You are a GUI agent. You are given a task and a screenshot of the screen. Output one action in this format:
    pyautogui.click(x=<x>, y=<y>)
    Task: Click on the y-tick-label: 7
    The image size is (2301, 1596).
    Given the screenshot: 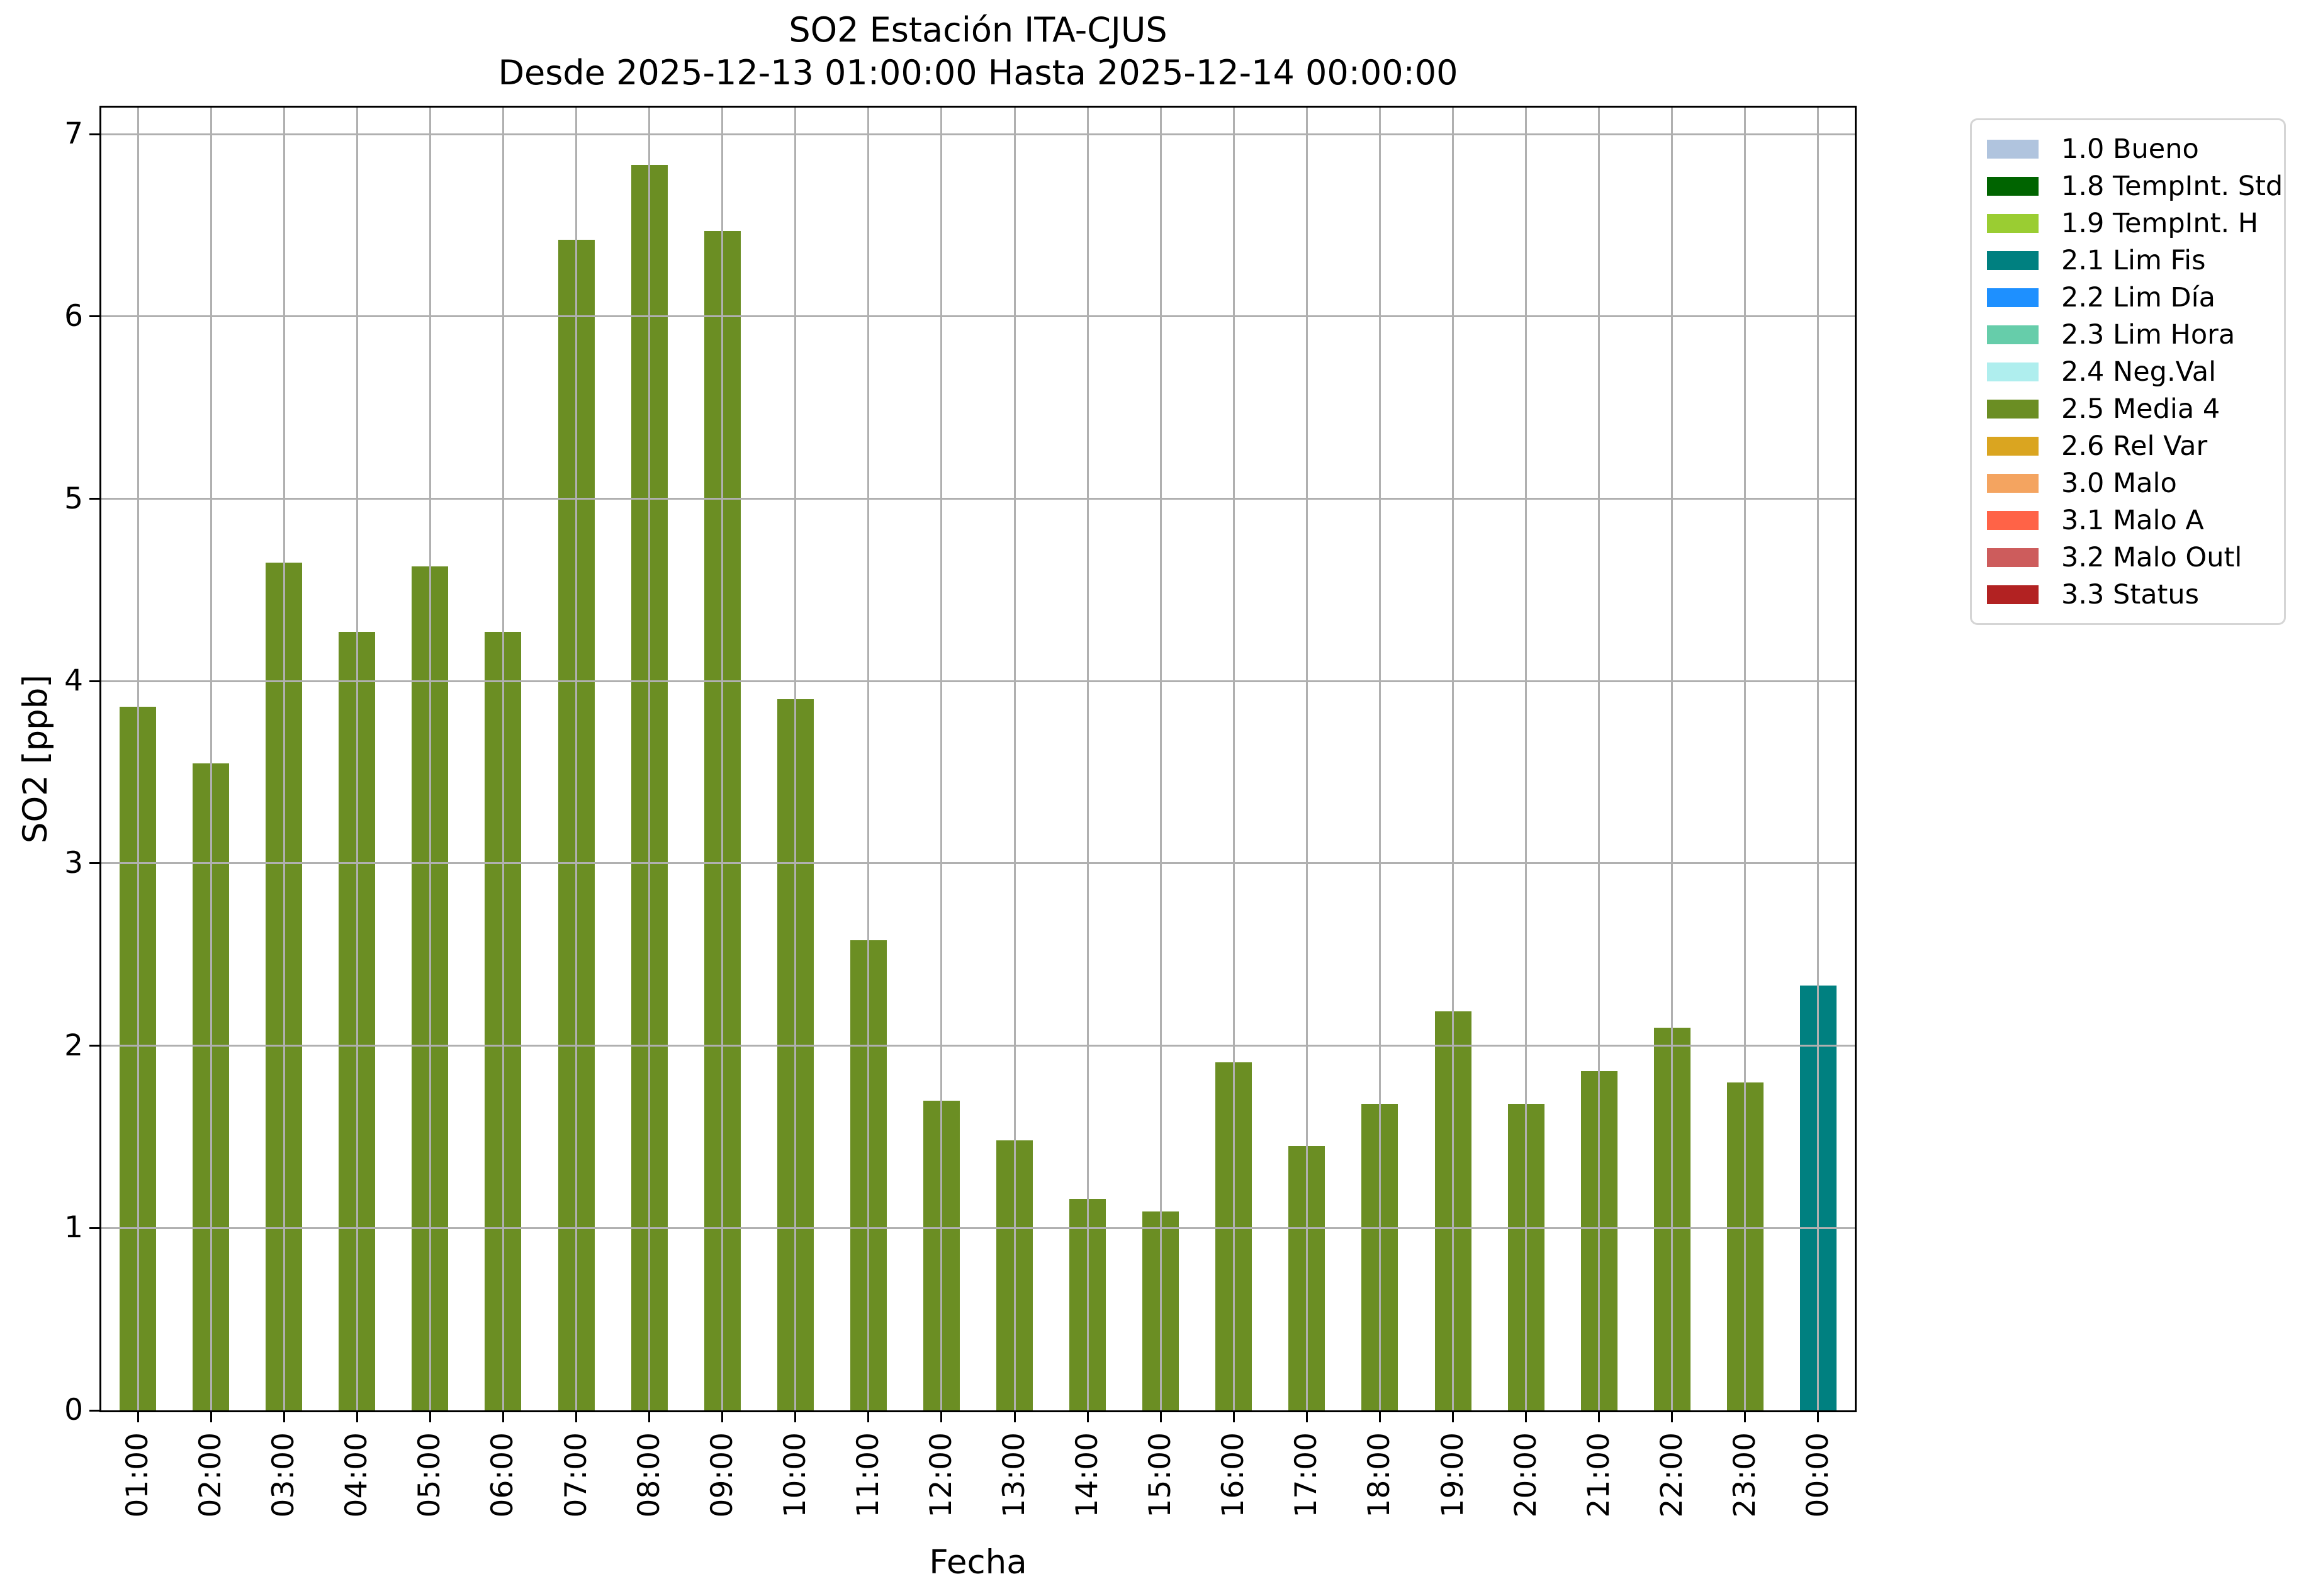 What is the action you would take?
    pyautogui.click(x=73, y=134)
    